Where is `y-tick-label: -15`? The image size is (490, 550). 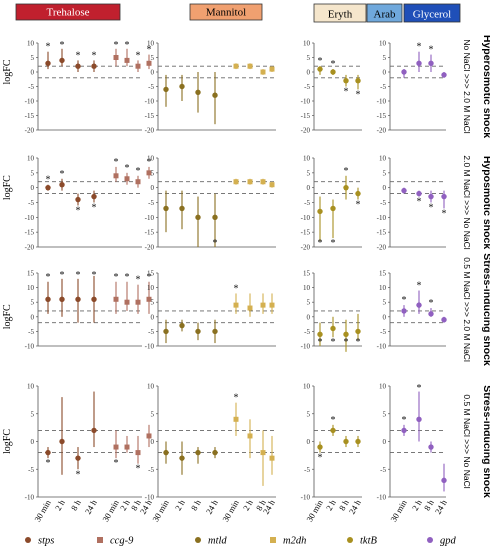
y-tick-label: -15 is located at coordinates (150, 233).